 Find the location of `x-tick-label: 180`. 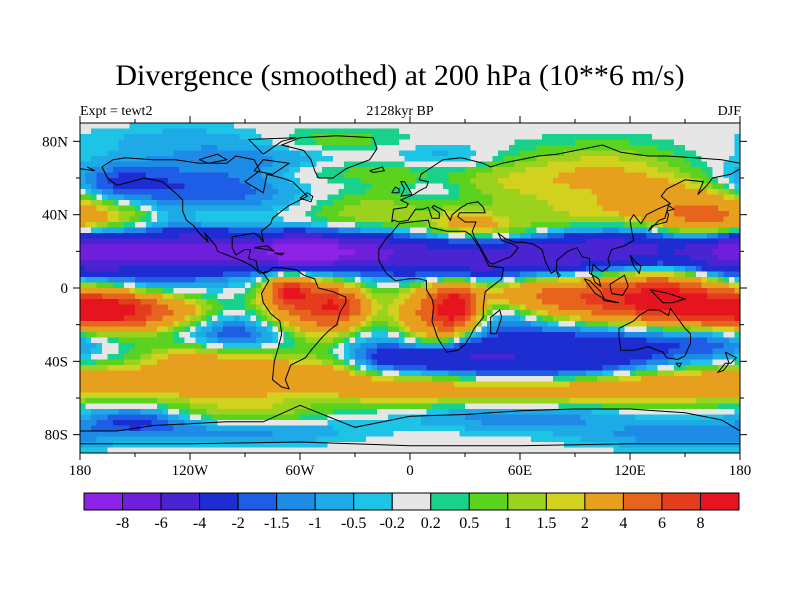

x-tick-label: 180 is located at coordinates (80, 471).